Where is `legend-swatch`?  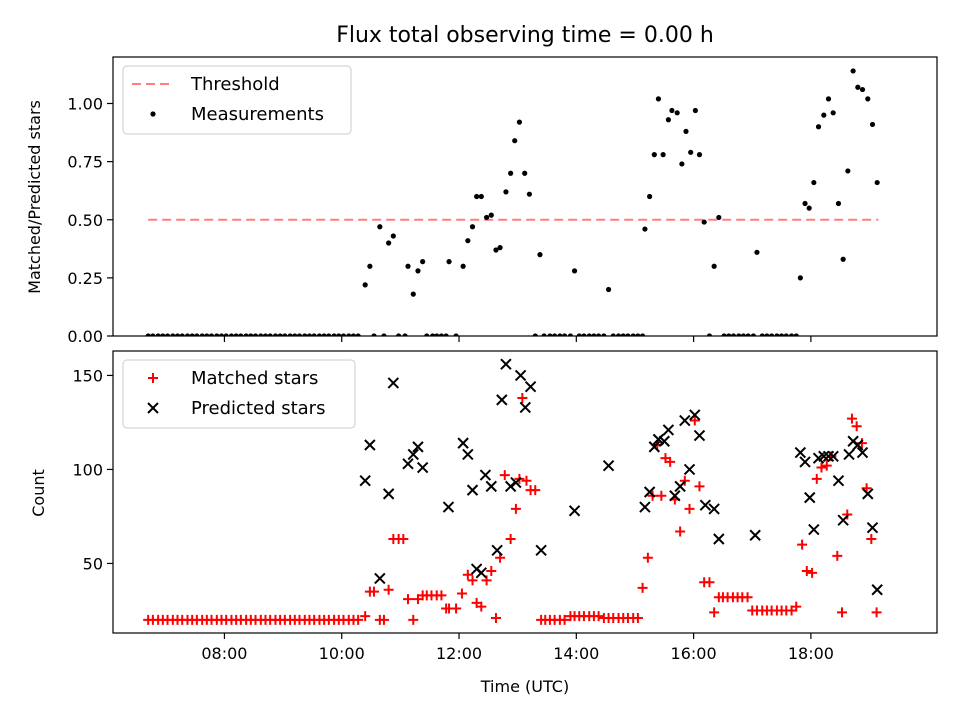 legend-swatch is located at coordinates (153, 378).